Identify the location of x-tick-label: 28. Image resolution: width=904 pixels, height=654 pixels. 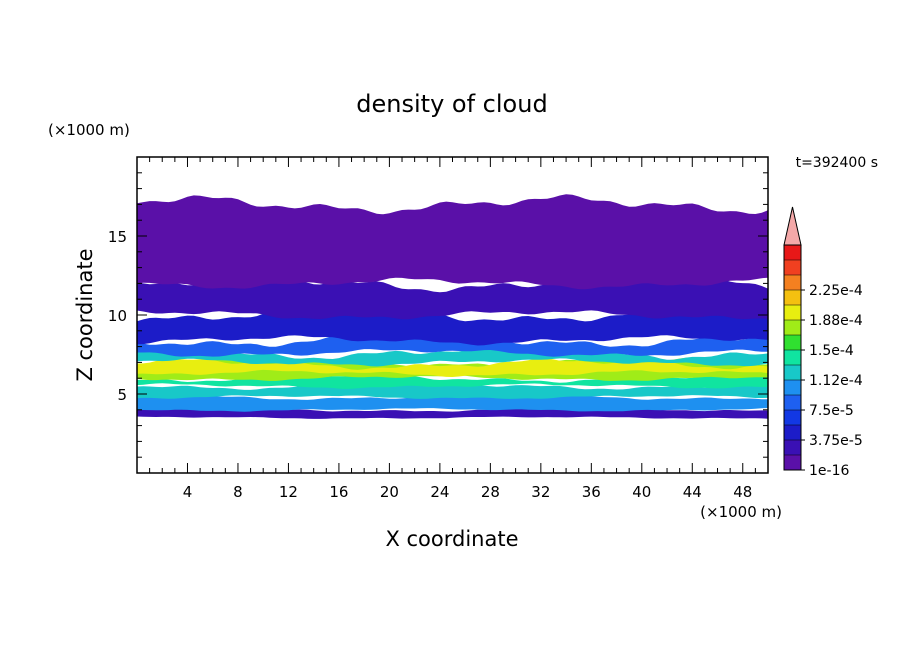
(490, 492).